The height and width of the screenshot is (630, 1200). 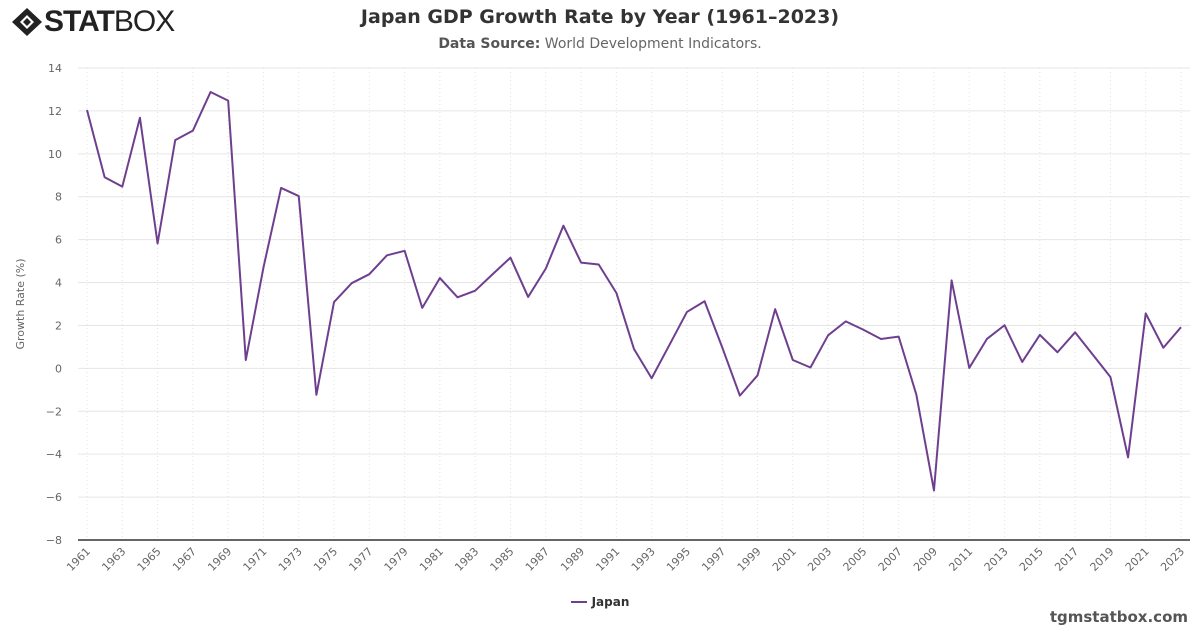 I want to click on x-tick-label: 1997, so click(x=713, y=559).